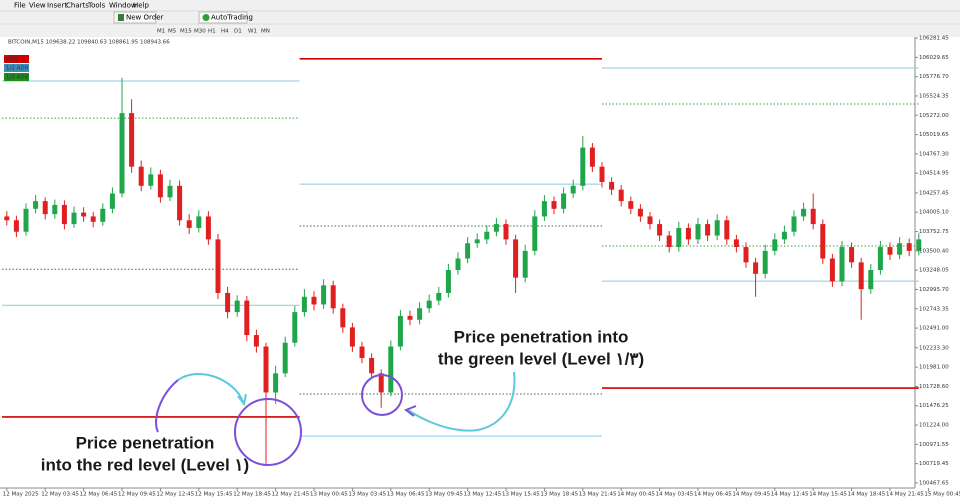 This screenshot has height=498, width=960. What do you see at coordinates (942, 495) in the screenshot?
I see `x-tick-label: 15 May 00:45` at bounding box center [942, 495].